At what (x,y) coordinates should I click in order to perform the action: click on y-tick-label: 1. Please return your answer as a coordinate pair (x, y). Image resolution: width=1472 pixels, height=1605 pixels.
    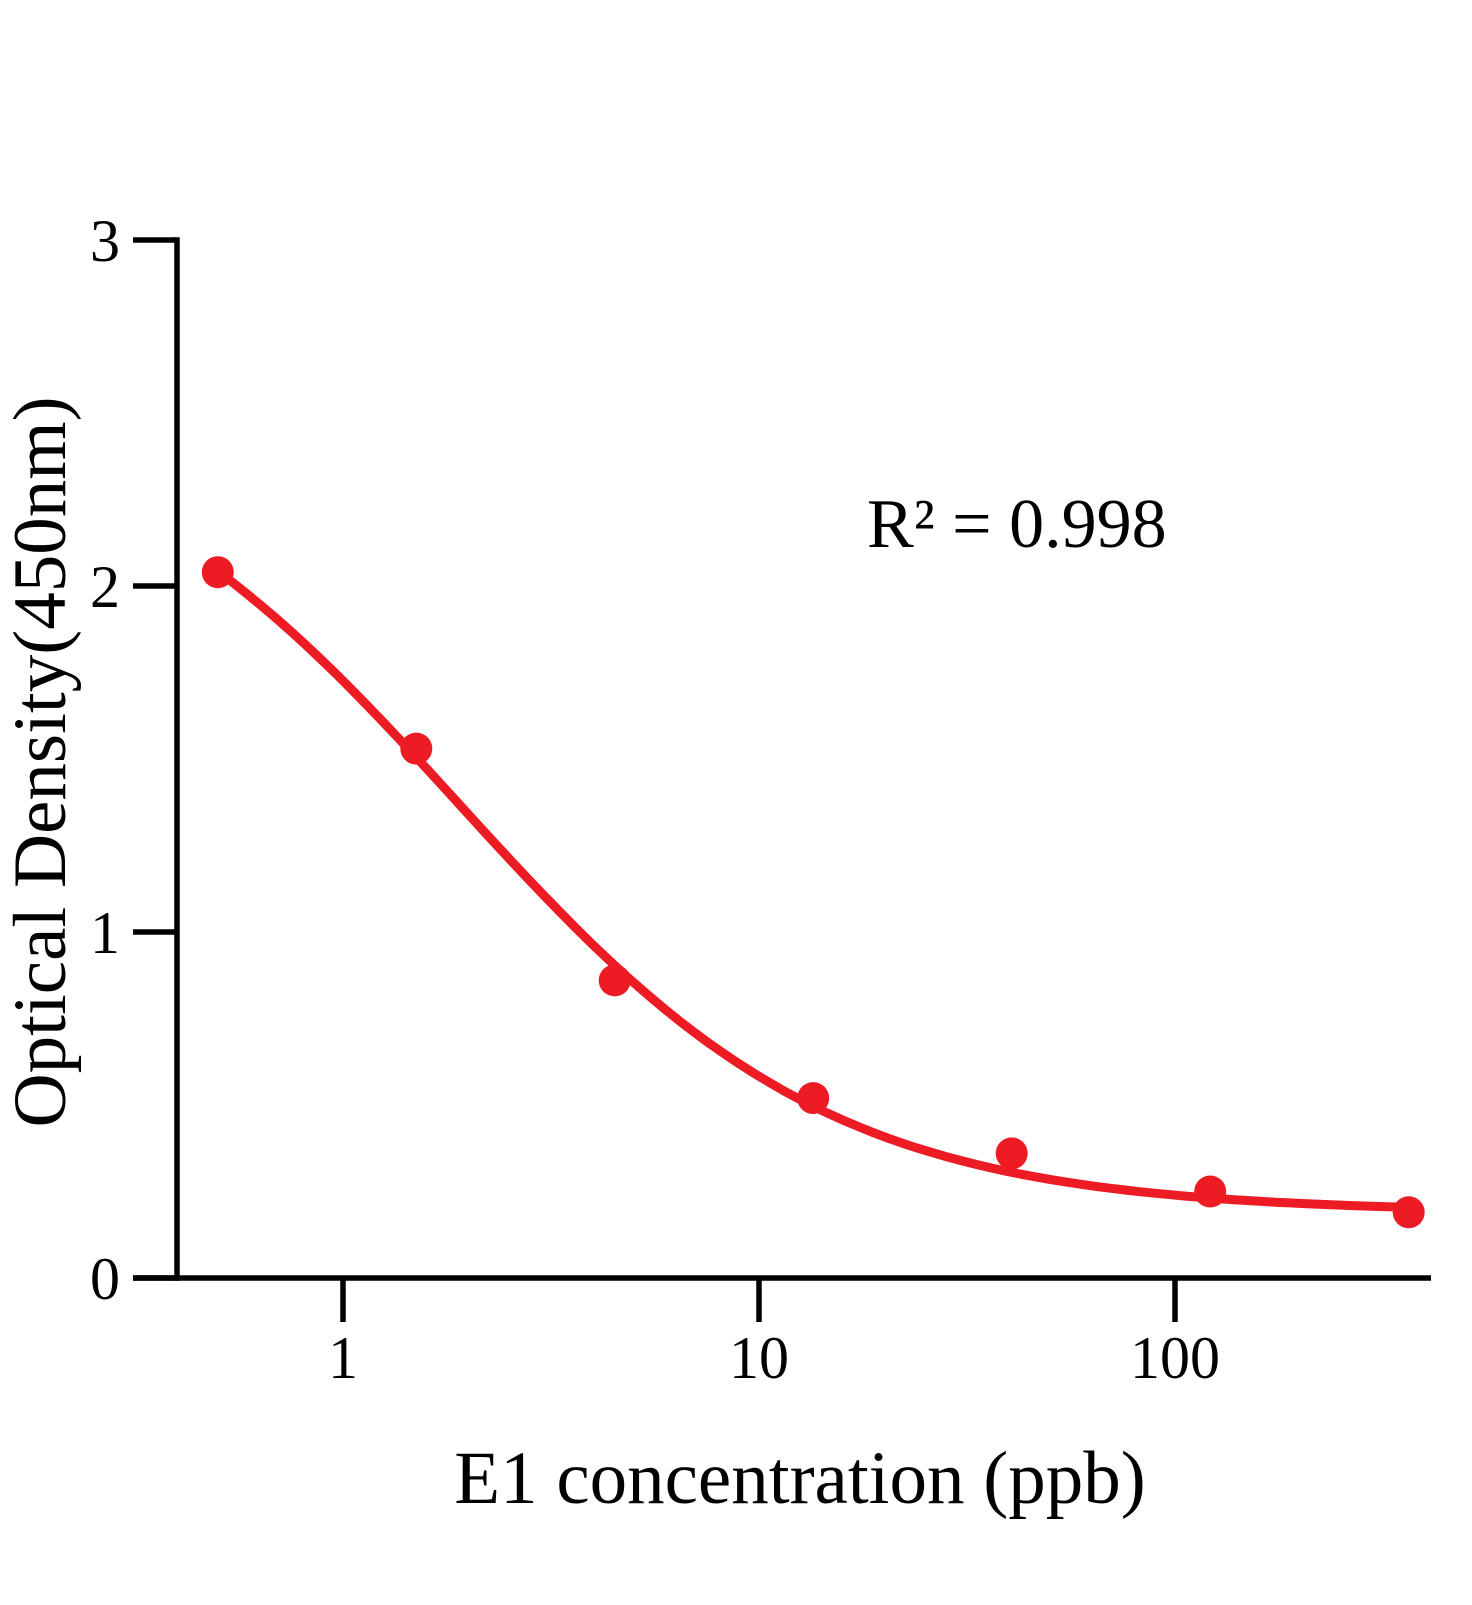
    Looking at the image, I should click on (105, 933).